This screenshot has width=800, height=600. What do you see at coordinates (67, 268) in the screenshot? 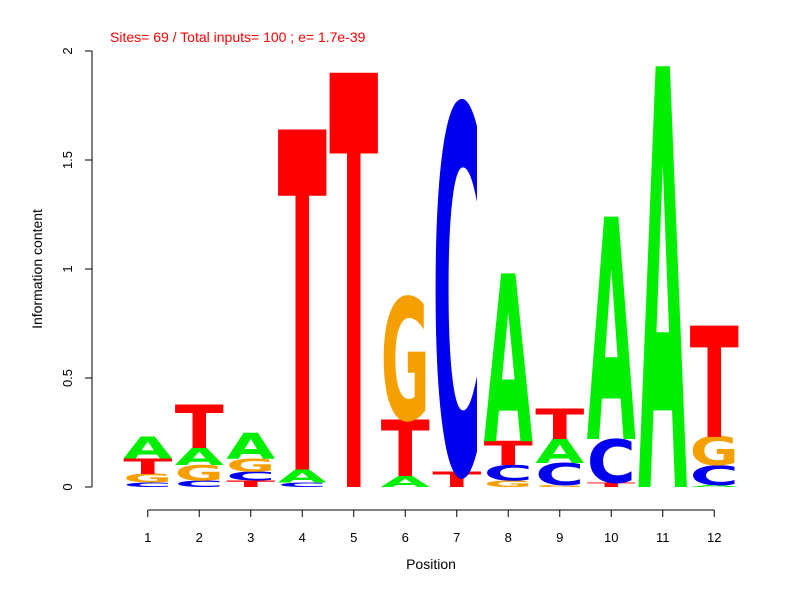
I see `y-tick-label: 1` at bounding box center [67, 268].